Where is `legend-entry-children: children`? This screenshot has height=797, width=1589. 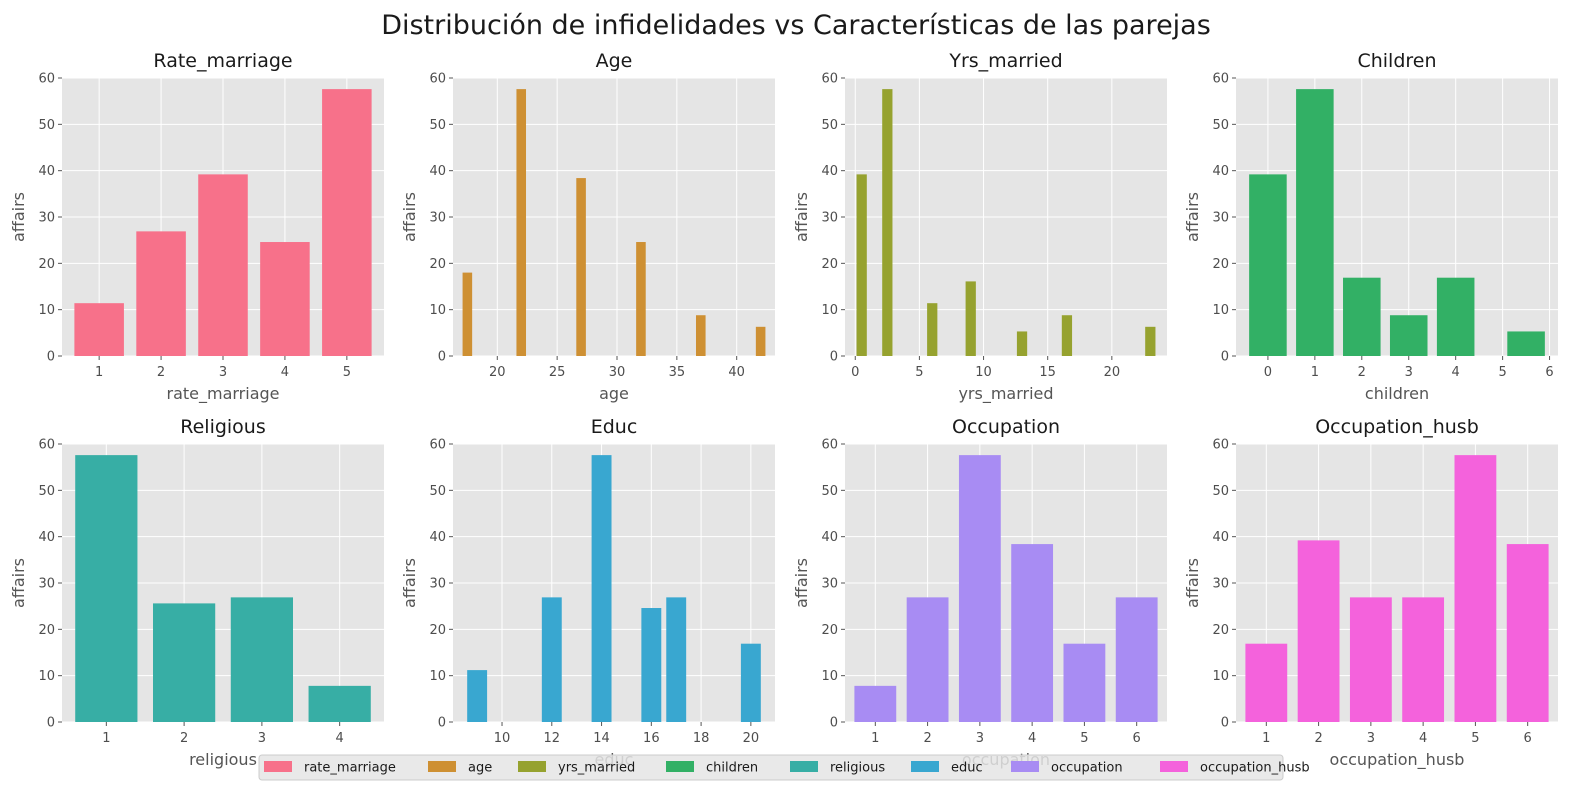 legend-entry-children: children is located at coordinates (712, 768).